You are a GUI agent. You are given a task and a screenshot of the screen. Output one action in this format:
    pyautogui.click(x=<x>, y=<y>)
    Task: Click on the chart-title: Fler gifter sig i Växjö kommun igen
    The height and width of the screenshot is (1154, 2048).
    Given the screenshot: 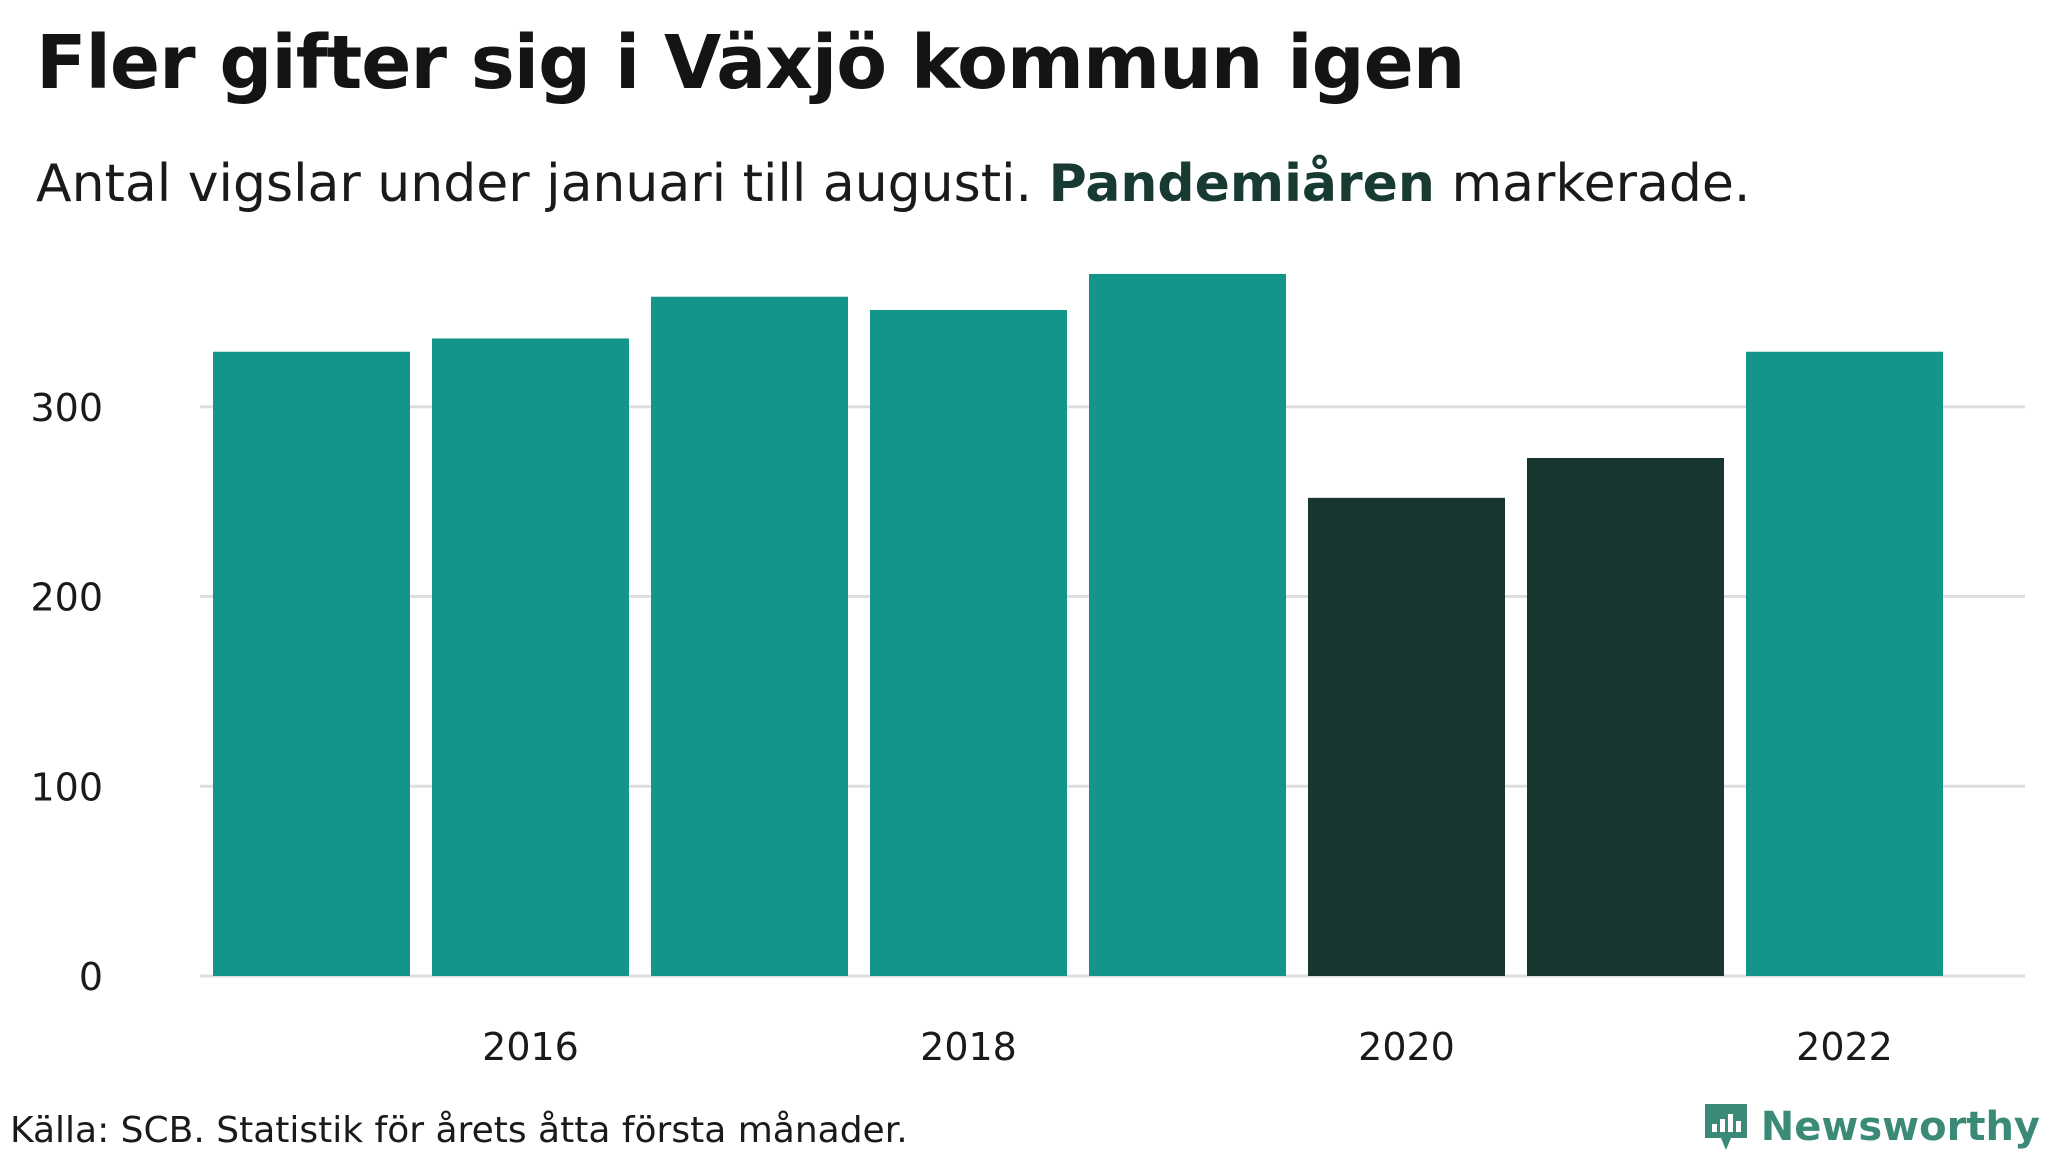 What is the action you would take?
    pyautogui.click(x=750, y=63)
    